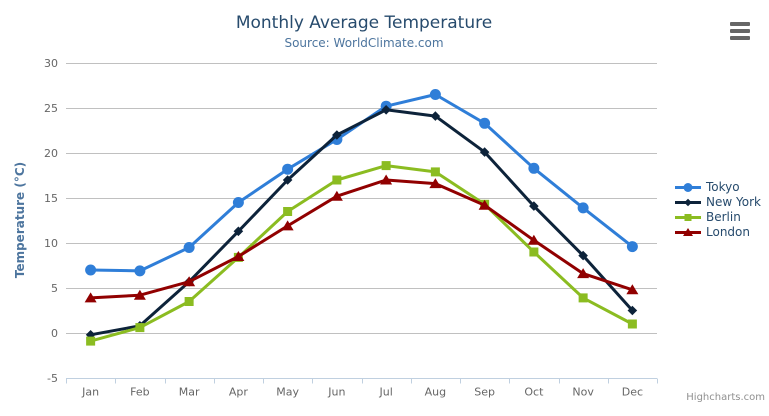  I want to click on new-york-diamond-marker-icon, so click(688, 202).